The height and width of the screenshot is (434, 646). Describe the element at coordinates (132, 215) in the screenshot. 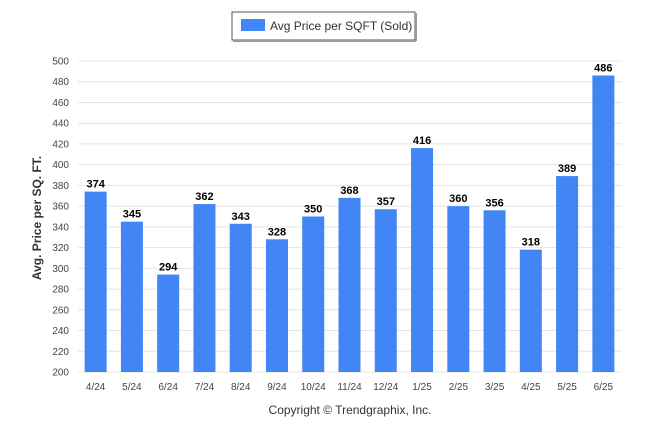

I see `bar-value-label: 345` at that location.